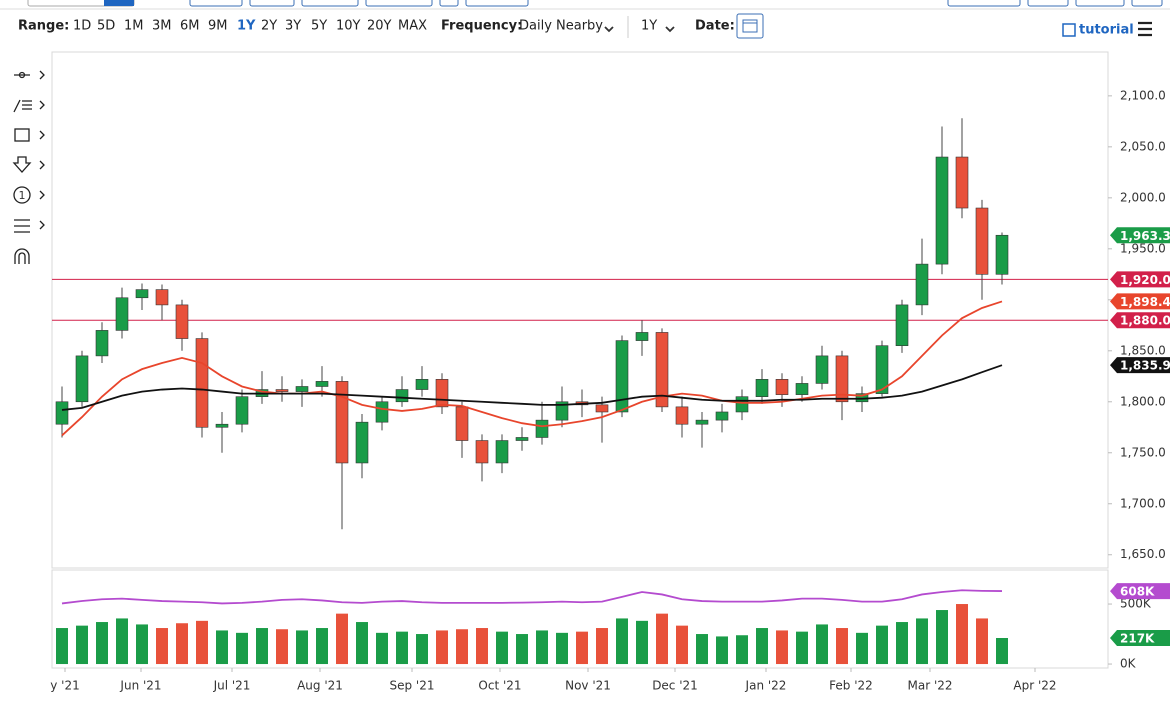 The image size is (1170, 712). Describe the element at coordinates (1106, 30) in the screenshot. I see `tutorial-link: tutorial` at that location.